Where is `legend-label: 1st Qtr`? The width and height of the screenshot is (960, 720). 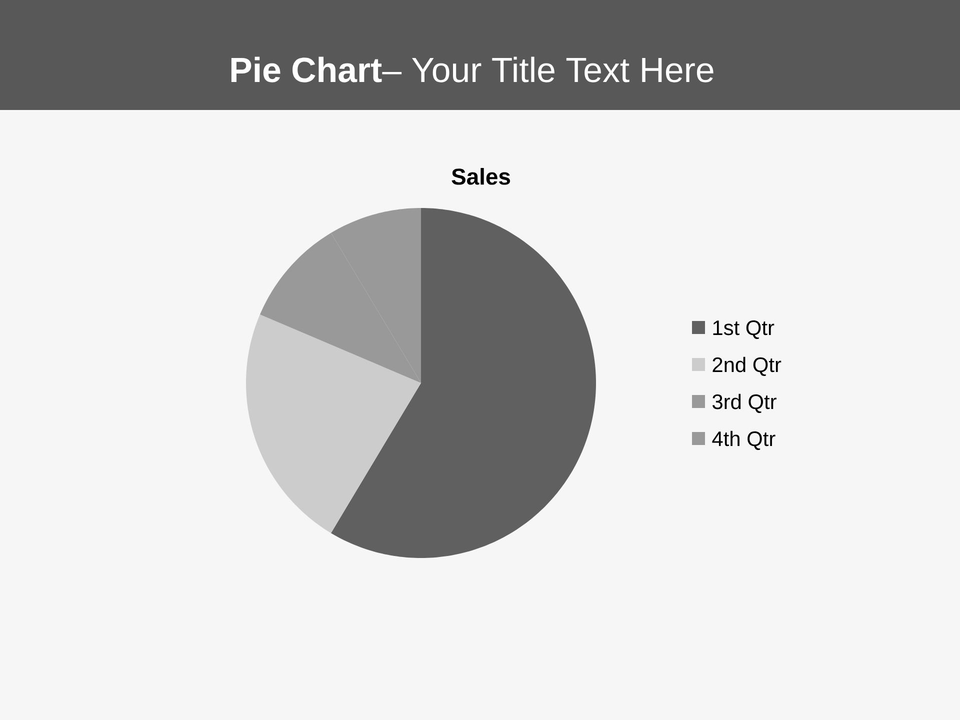 legend-label: 1st Qtr is located at coordinates (743, 329).